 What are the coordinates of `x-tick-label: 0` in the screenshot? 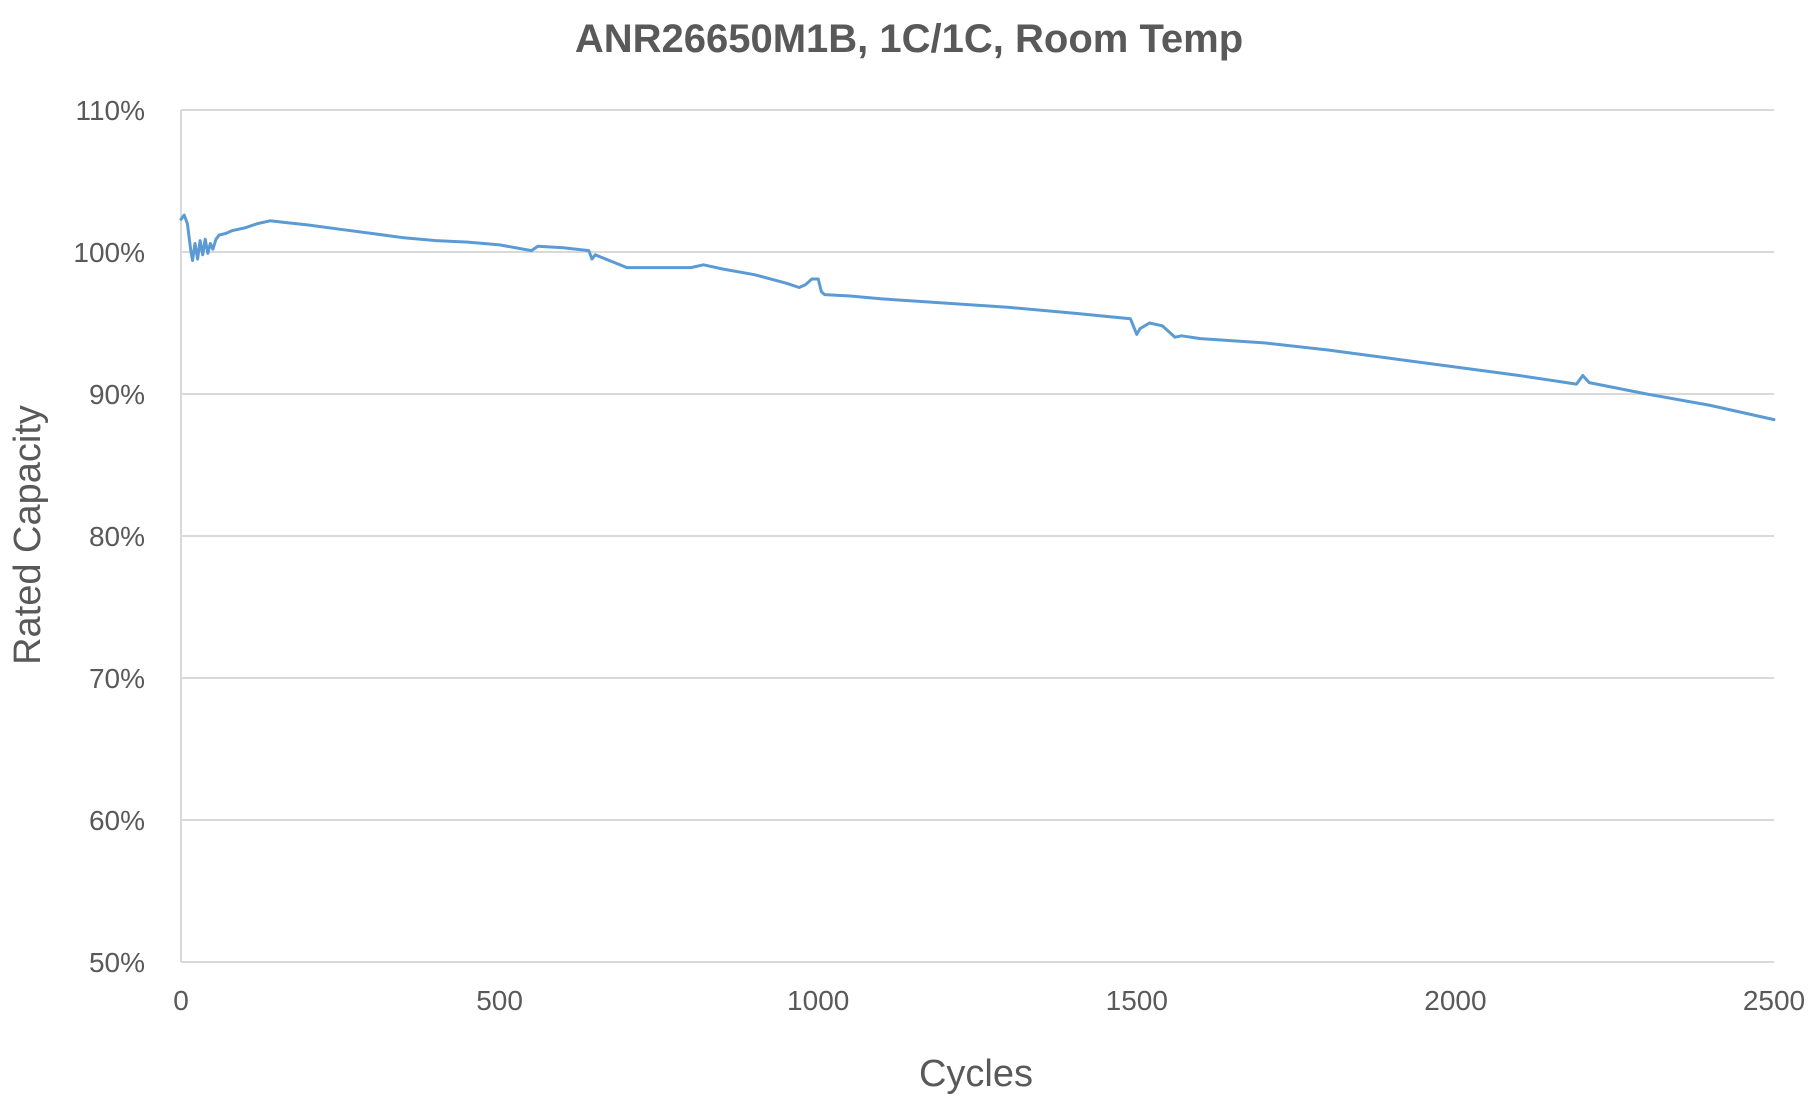 It's located at (181, 1000).